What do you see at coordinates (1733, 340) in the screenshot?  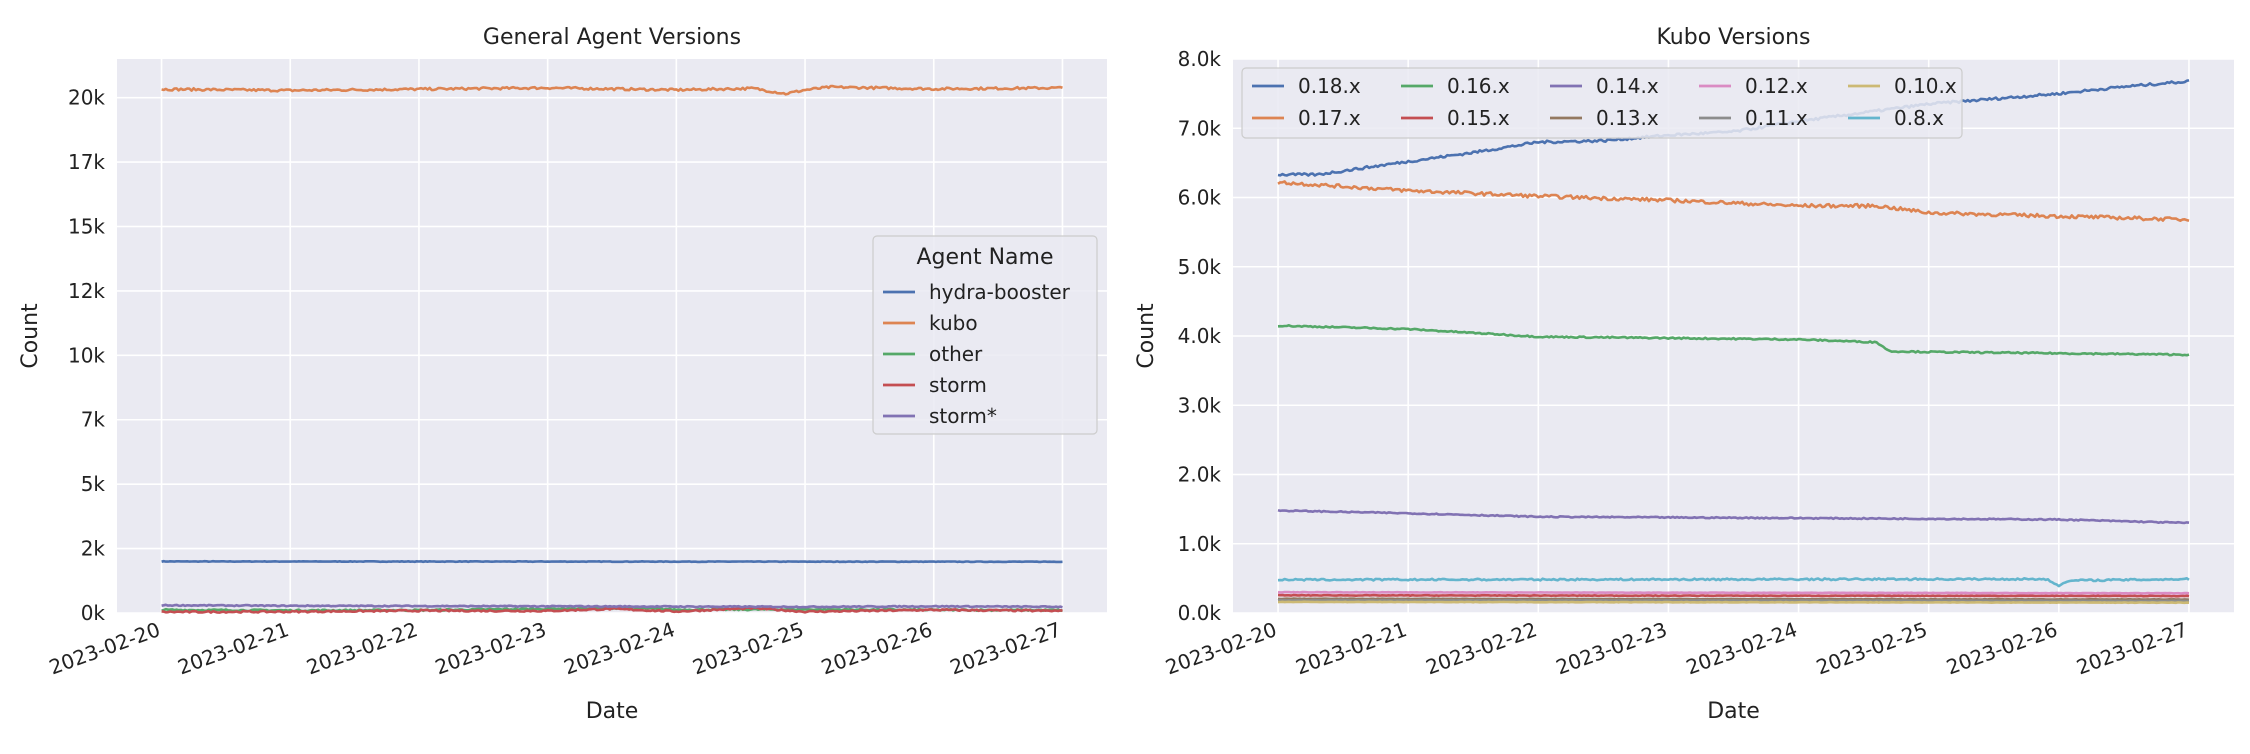 I see `series-line-0-16-x` at bounding box center [1733, 340].